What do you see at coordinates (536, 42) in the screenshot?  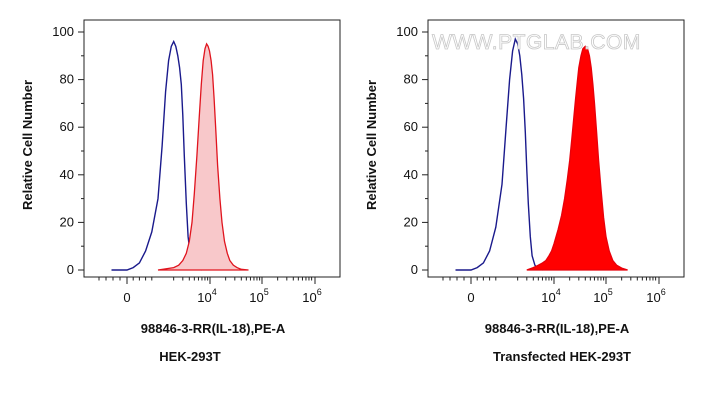 I see `watermark: WWW.PTGLAB.COM` at bounding box center [536, 42].